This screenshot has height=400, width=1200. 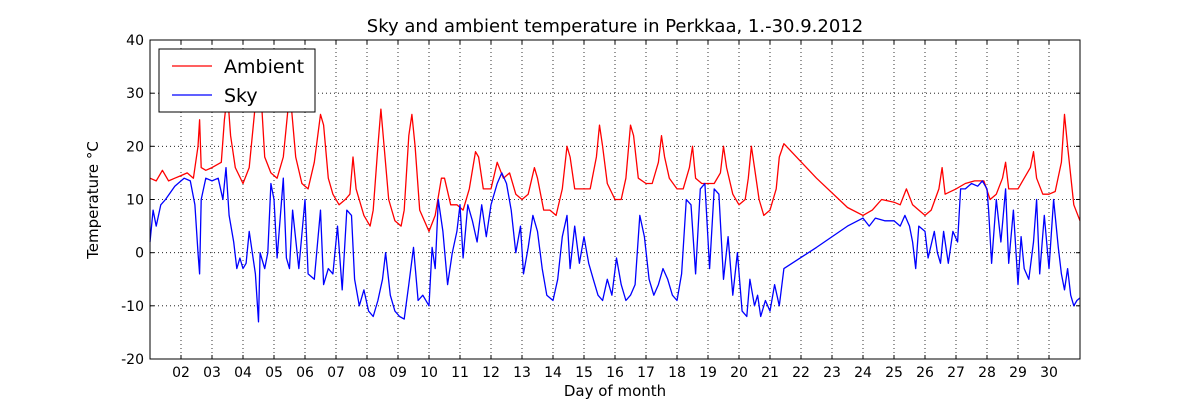 What do you see at coordinates (135, 94) in the screenshot?
I see `y-tick-label: 30` at bounding box center [135, 94].